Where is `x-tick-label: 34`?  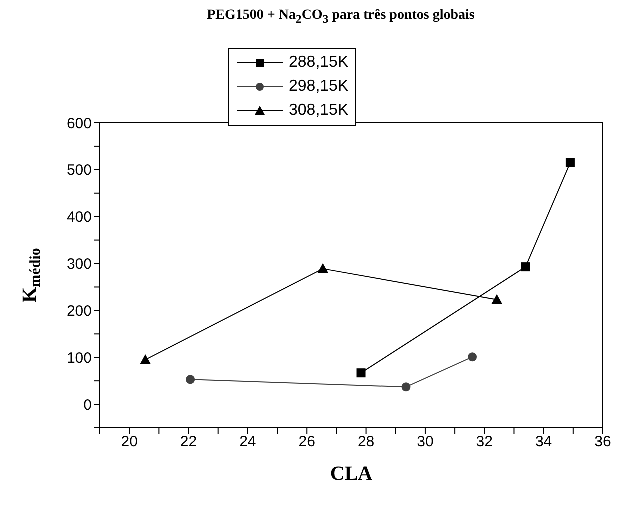
x-tick-label: 34 is located at coordinates (543, 442).